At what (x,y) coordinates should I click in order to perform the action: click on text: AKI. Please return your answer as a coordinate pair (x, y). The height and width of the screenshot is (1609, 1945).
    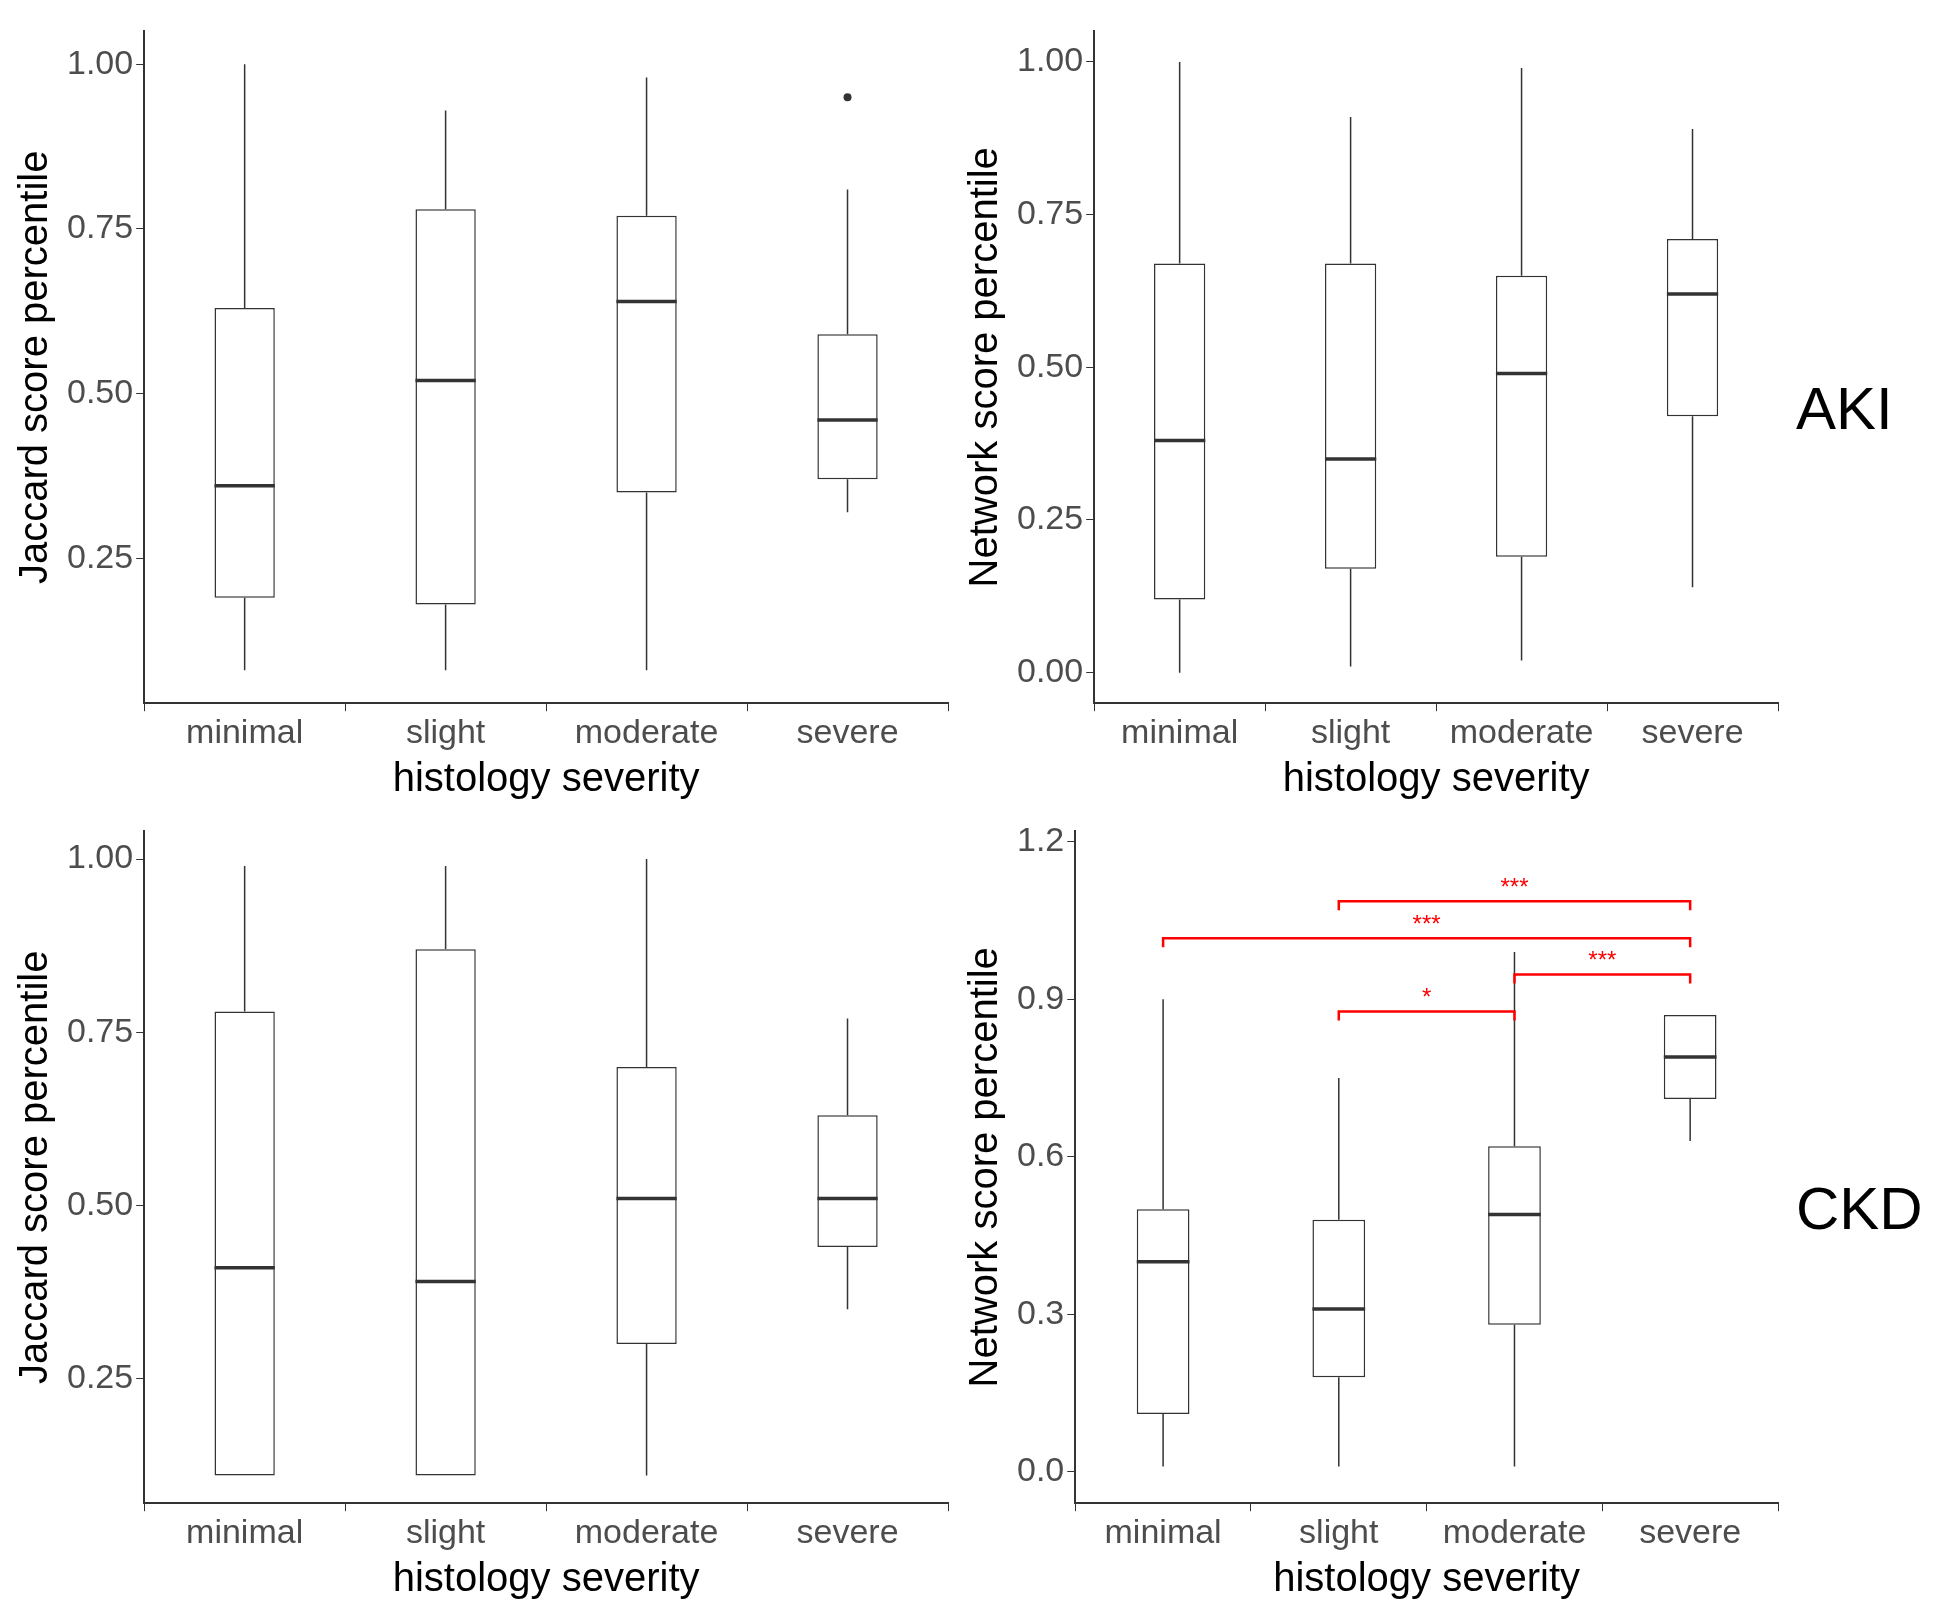
    Looking at the image, I should click on (1844, 408).